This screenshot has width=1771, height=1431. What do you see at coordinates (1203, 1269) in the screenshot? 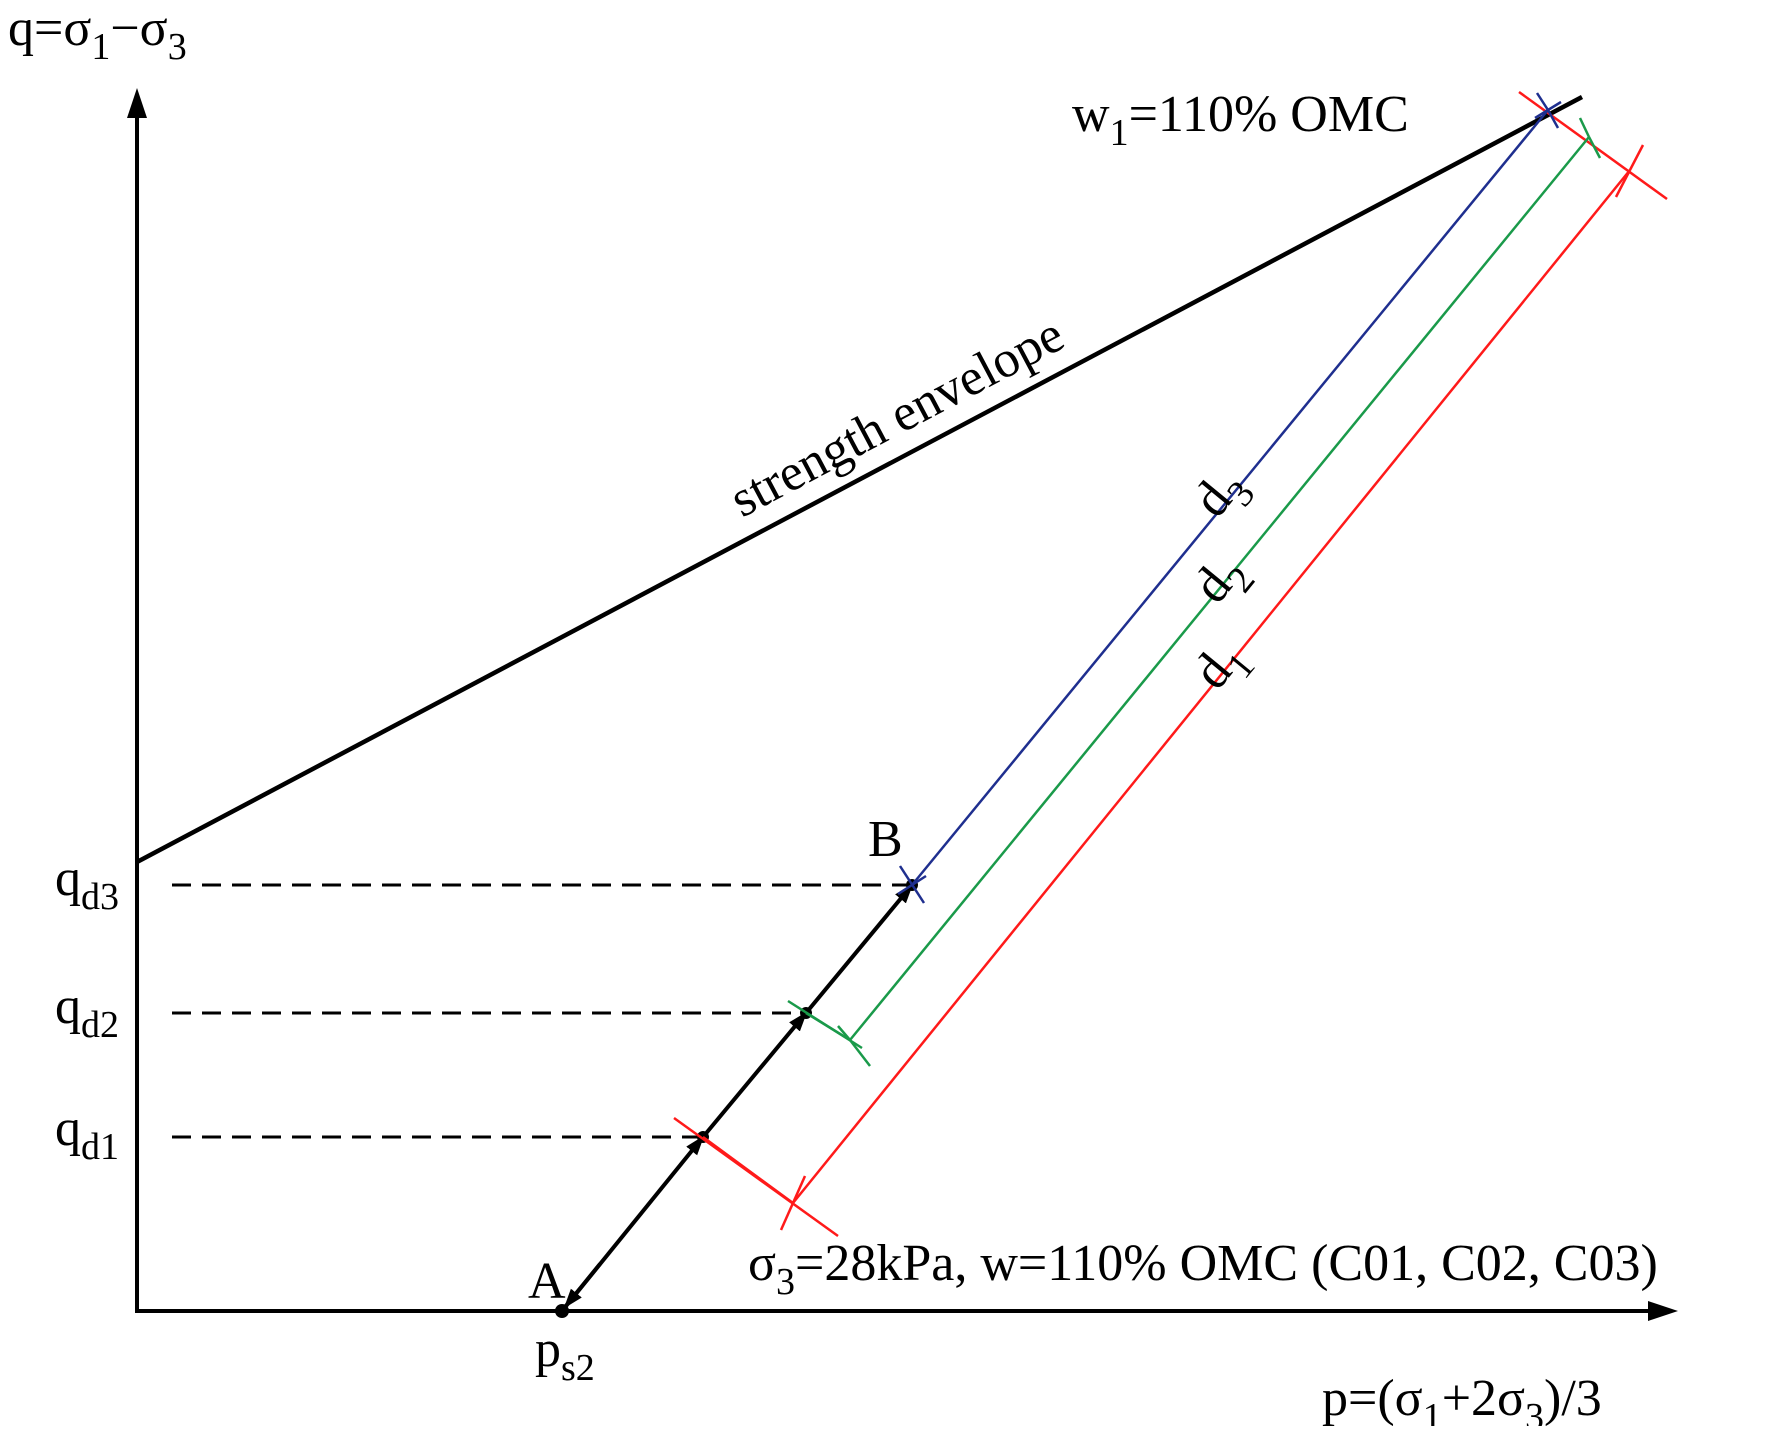
I see `test-condition-label: σ3=28kPa, w=110% OMC (C01, C02, C03)` at bounding box center [1203, 1269].